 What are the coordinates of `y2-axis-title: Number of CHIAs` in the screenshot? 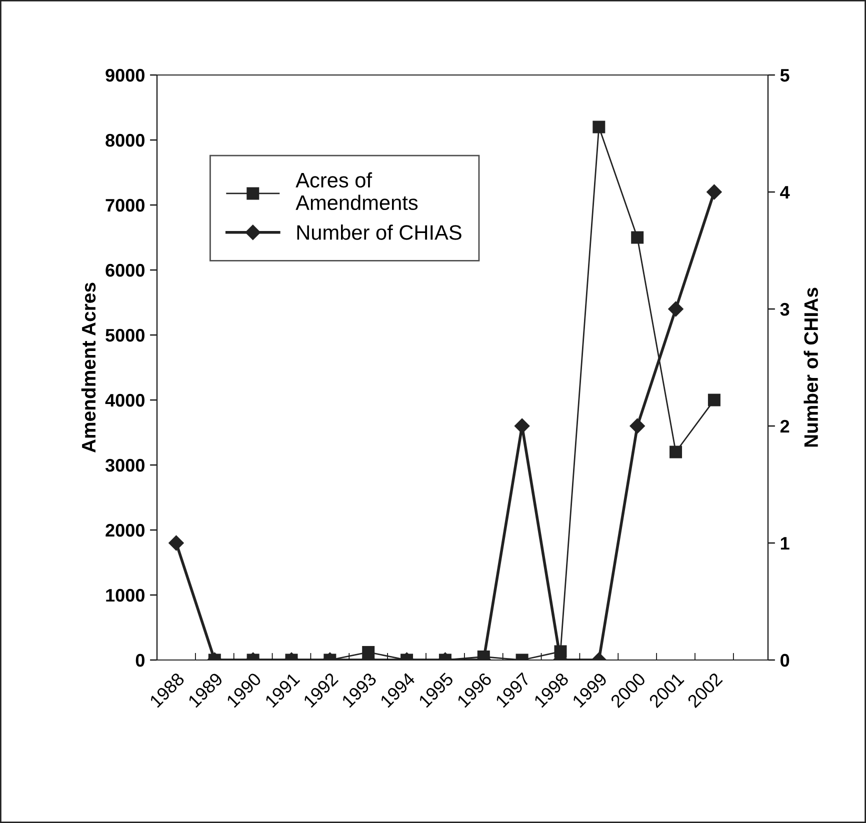 It's located at (811, 367).